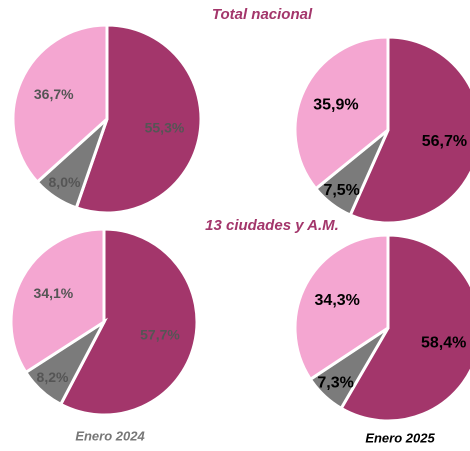  Describe the element at coordinates (65, 182) in the screenshot. I see `data-label: 8,0%` at that location.